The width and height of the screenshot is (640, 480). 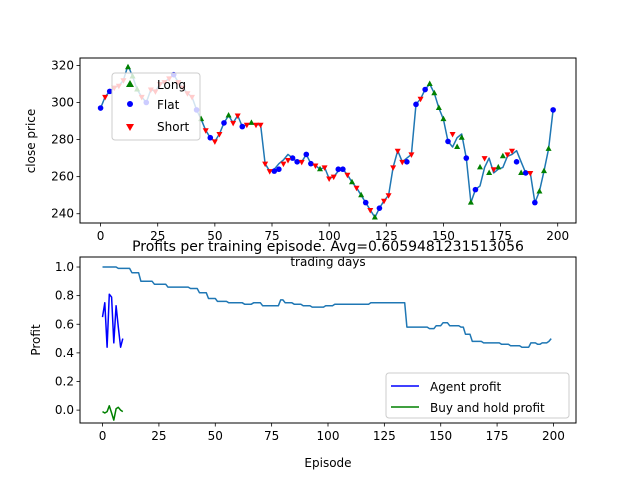 What do you see at coordinates (130, 127) in the screenshot?
I see `legend-marker-short` at bounding box center [130, 127].